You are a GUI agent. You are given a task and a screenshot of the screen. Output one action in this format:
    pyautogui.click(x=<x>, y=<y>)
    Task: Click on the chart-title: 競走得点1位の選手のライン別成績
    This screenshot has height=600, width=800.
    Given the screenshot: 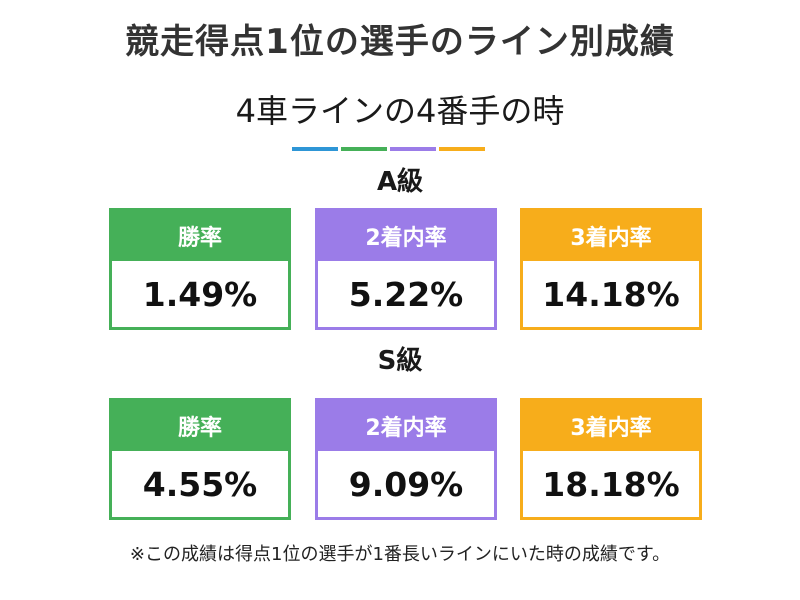 What is the action you would take?
    pyautogui.click(x=400, y=42)
    